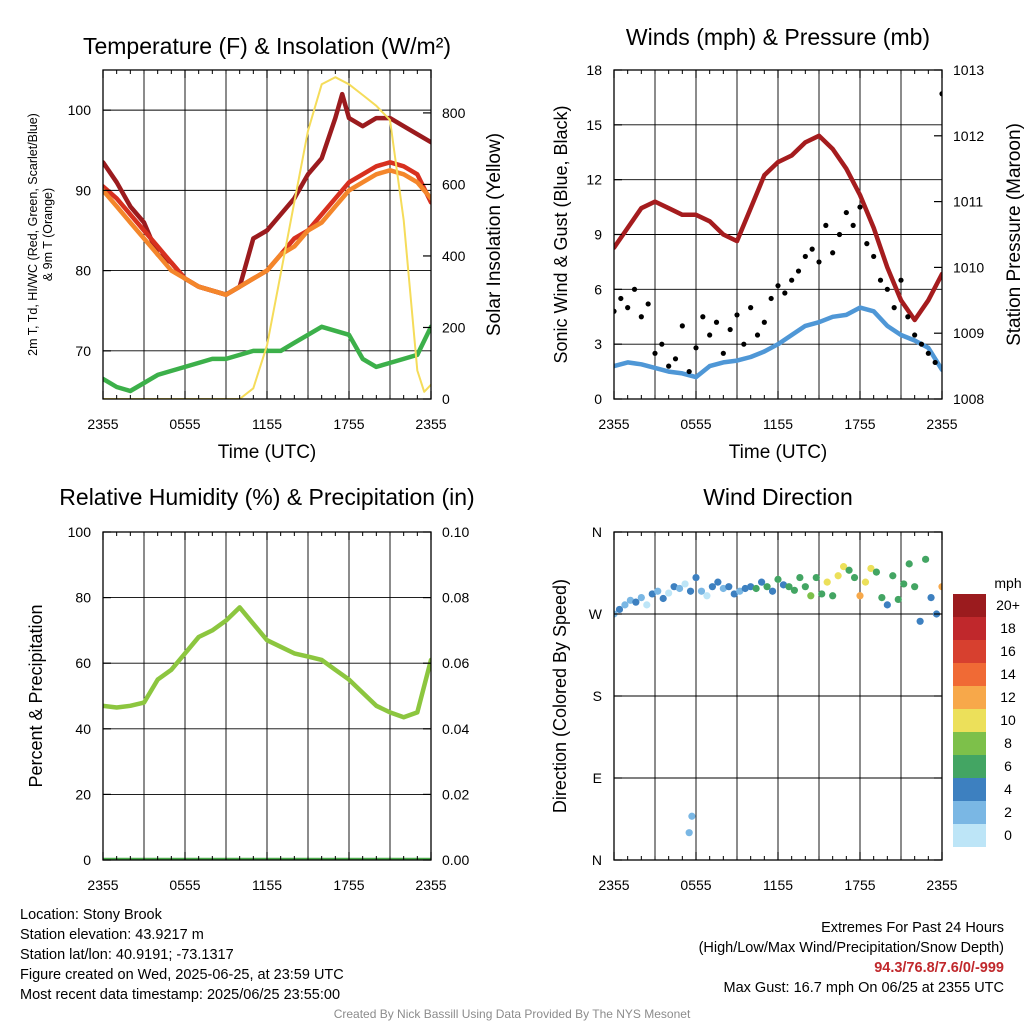  What do you see at coordinates (83, 271) in the screenshot?
I see `y-tick-label: 80` at bounding box center [83, 271].